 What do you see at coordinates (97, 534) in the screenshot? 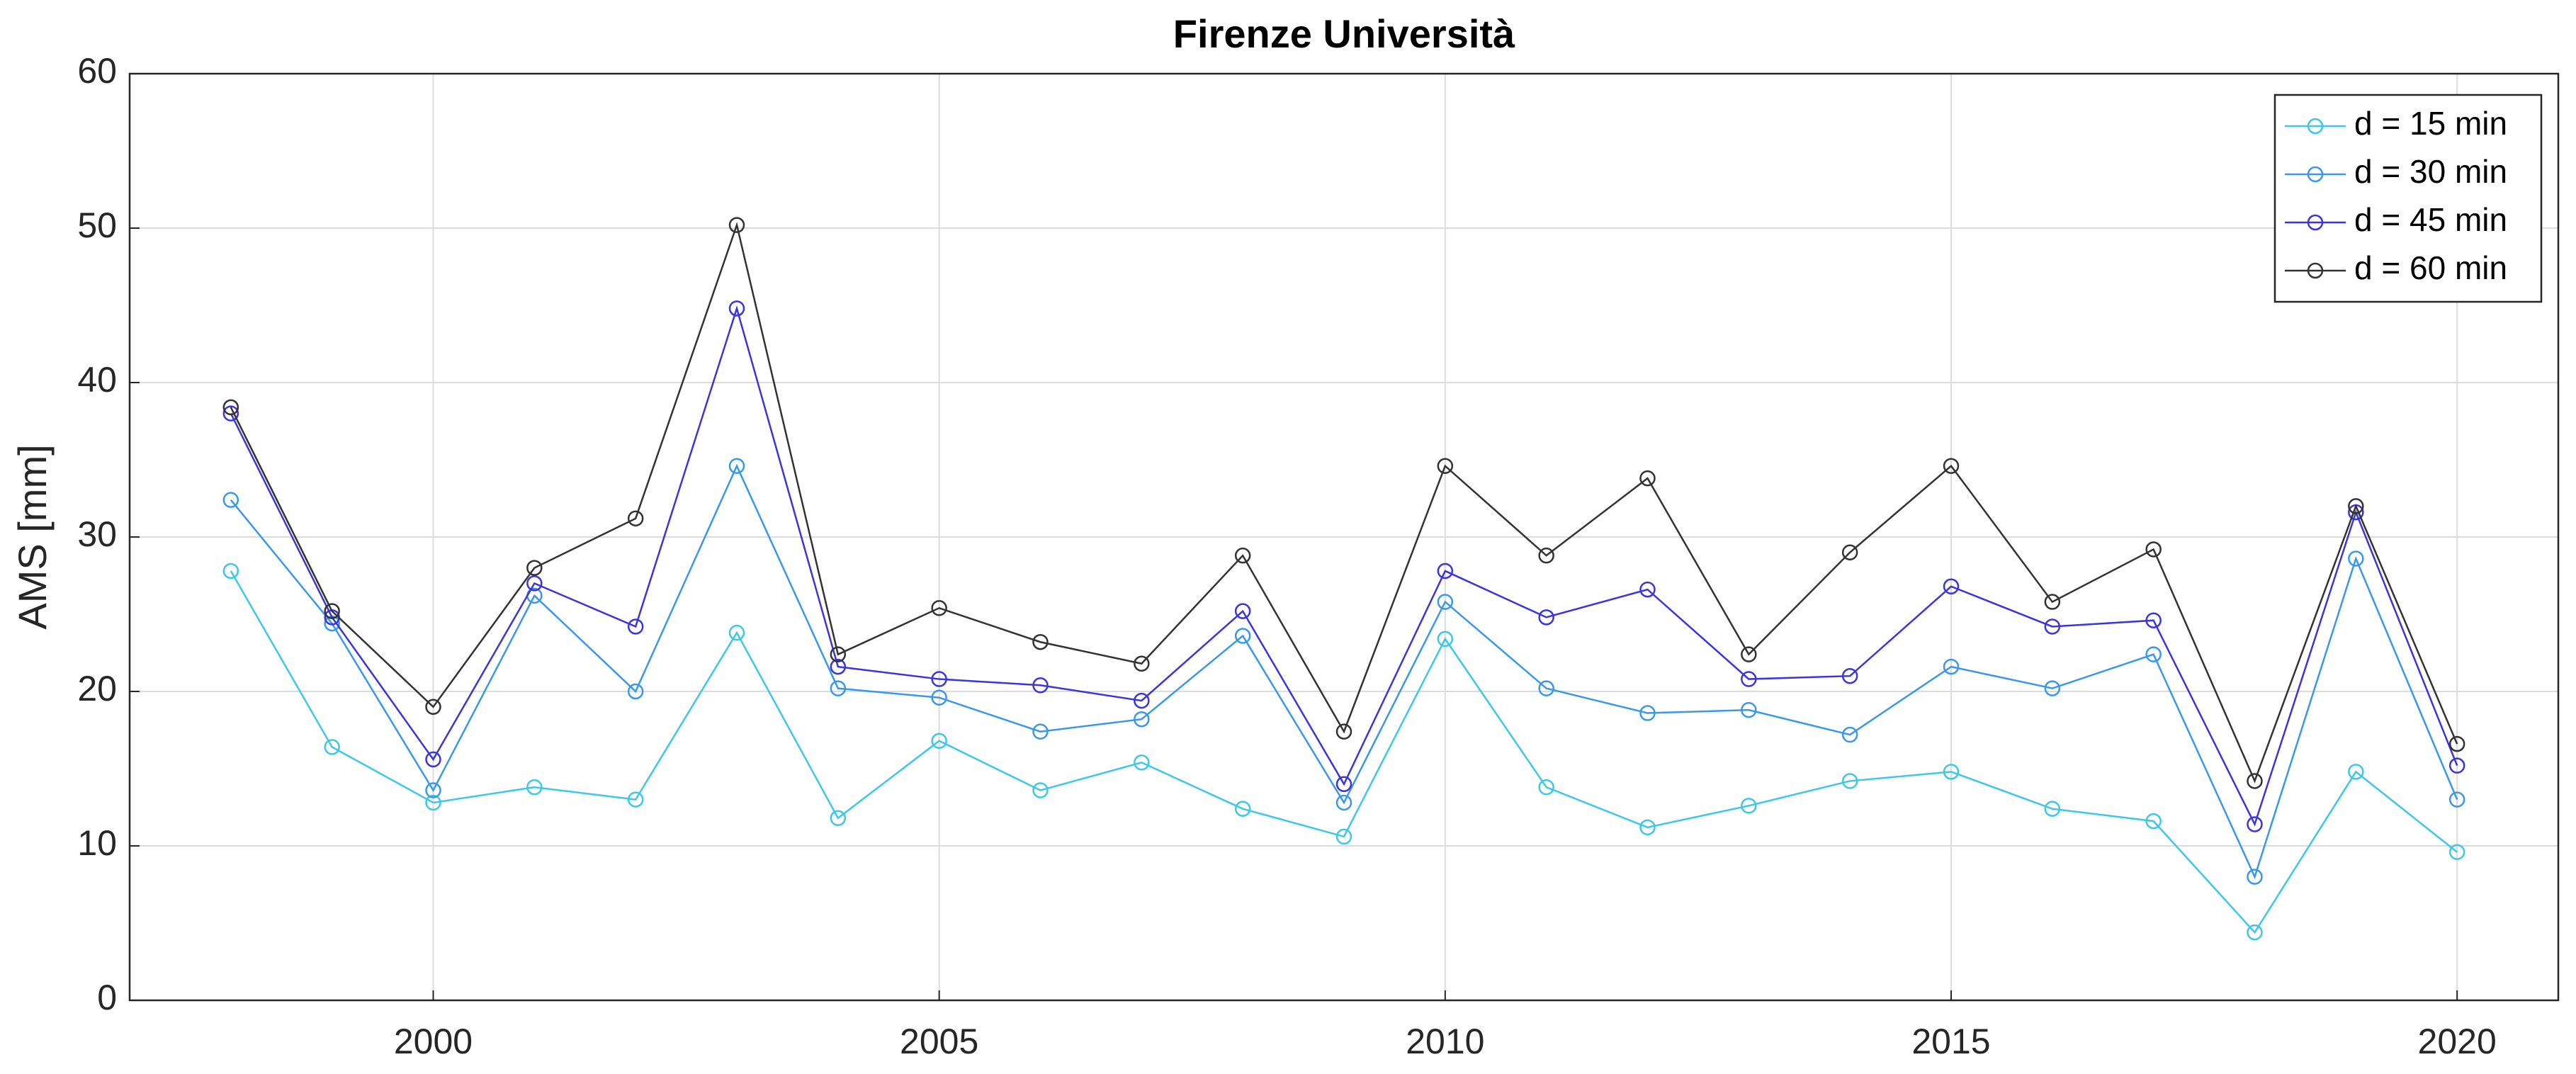
I see `y-tick-label: 30` at bounding box center [97, 534].